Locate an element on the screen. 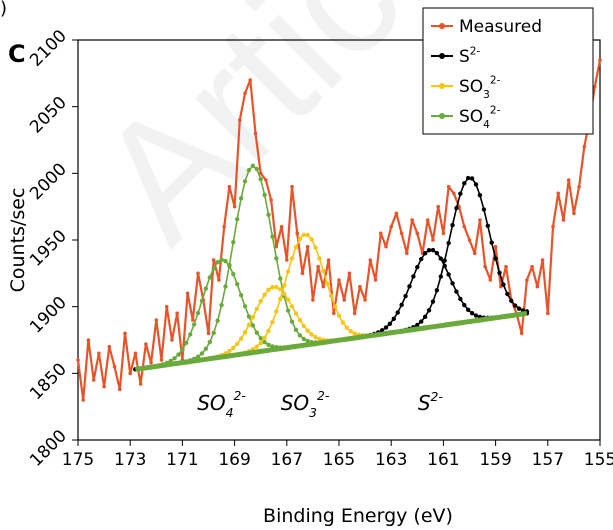 Image resolution: width=613 pixels, height=530 pixels. y-tick-label: 2100 is located at coordinates (48, 48).